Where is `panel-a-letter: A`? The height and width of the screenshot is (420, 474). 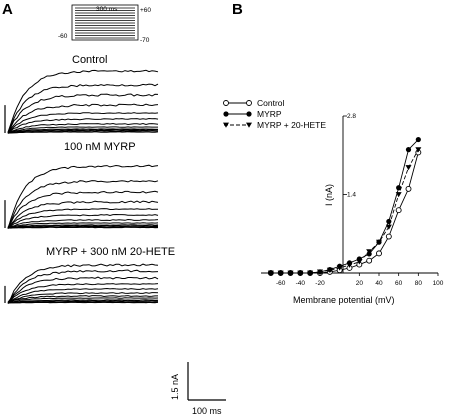 panel-a-letter: A is located at coordinates (7, 9).